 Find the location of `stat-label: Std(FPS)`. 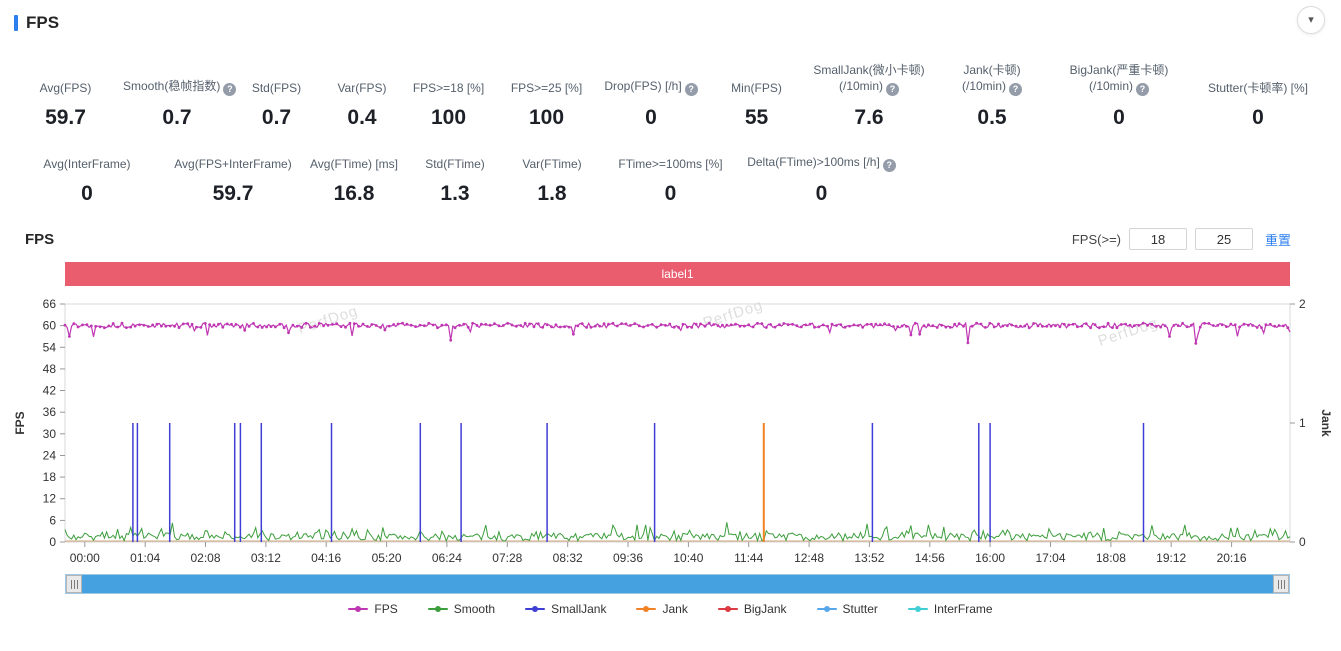

stat-label: Std(FPS) is located at coordinates (276, 88).